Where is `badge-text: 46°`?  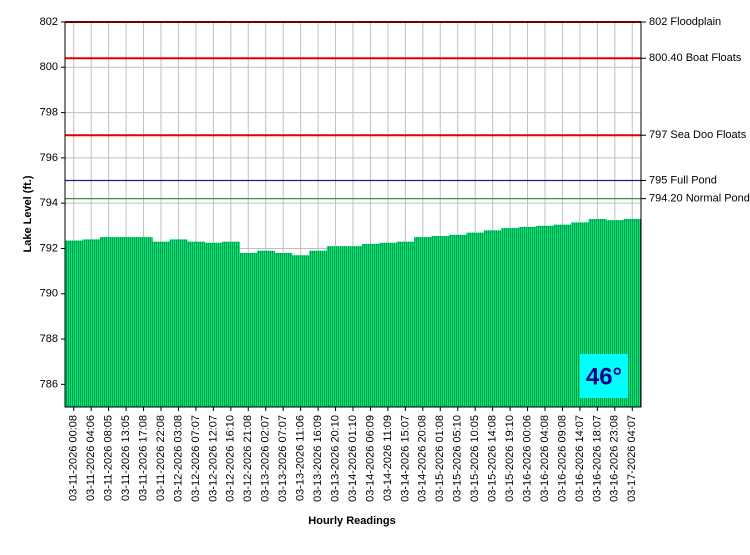
badge-text: 46° is located at coordinates (604, 376).